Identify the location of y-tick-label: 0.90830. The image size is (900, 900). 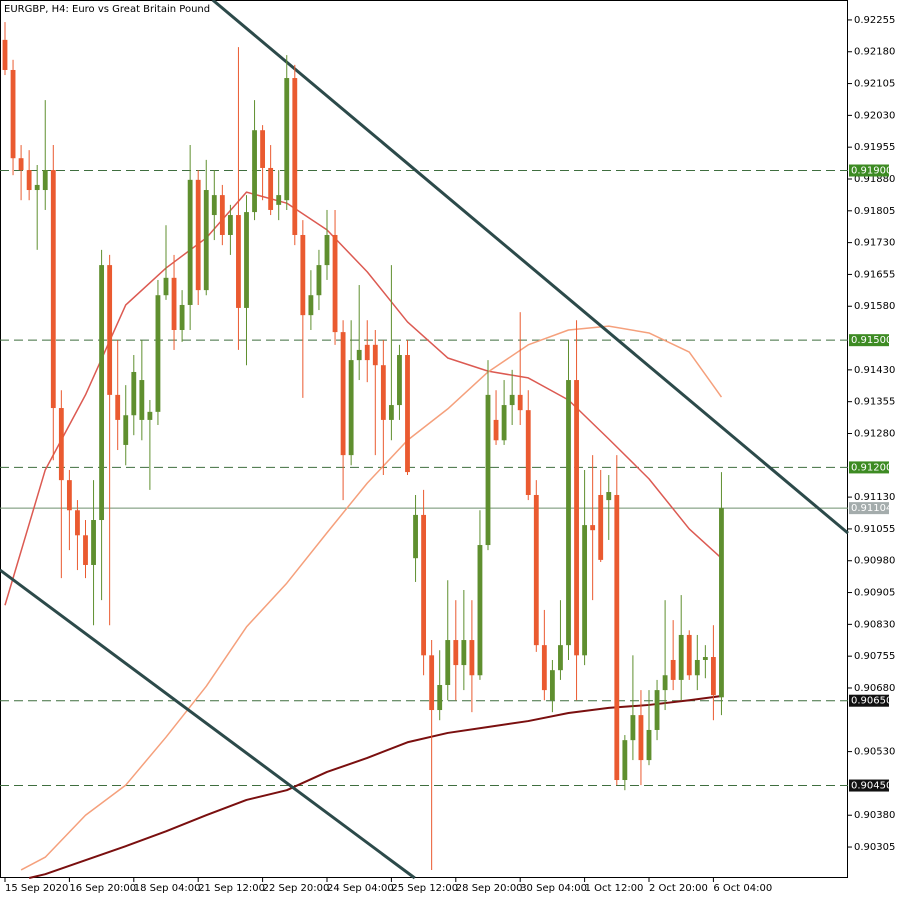
(874, 624).